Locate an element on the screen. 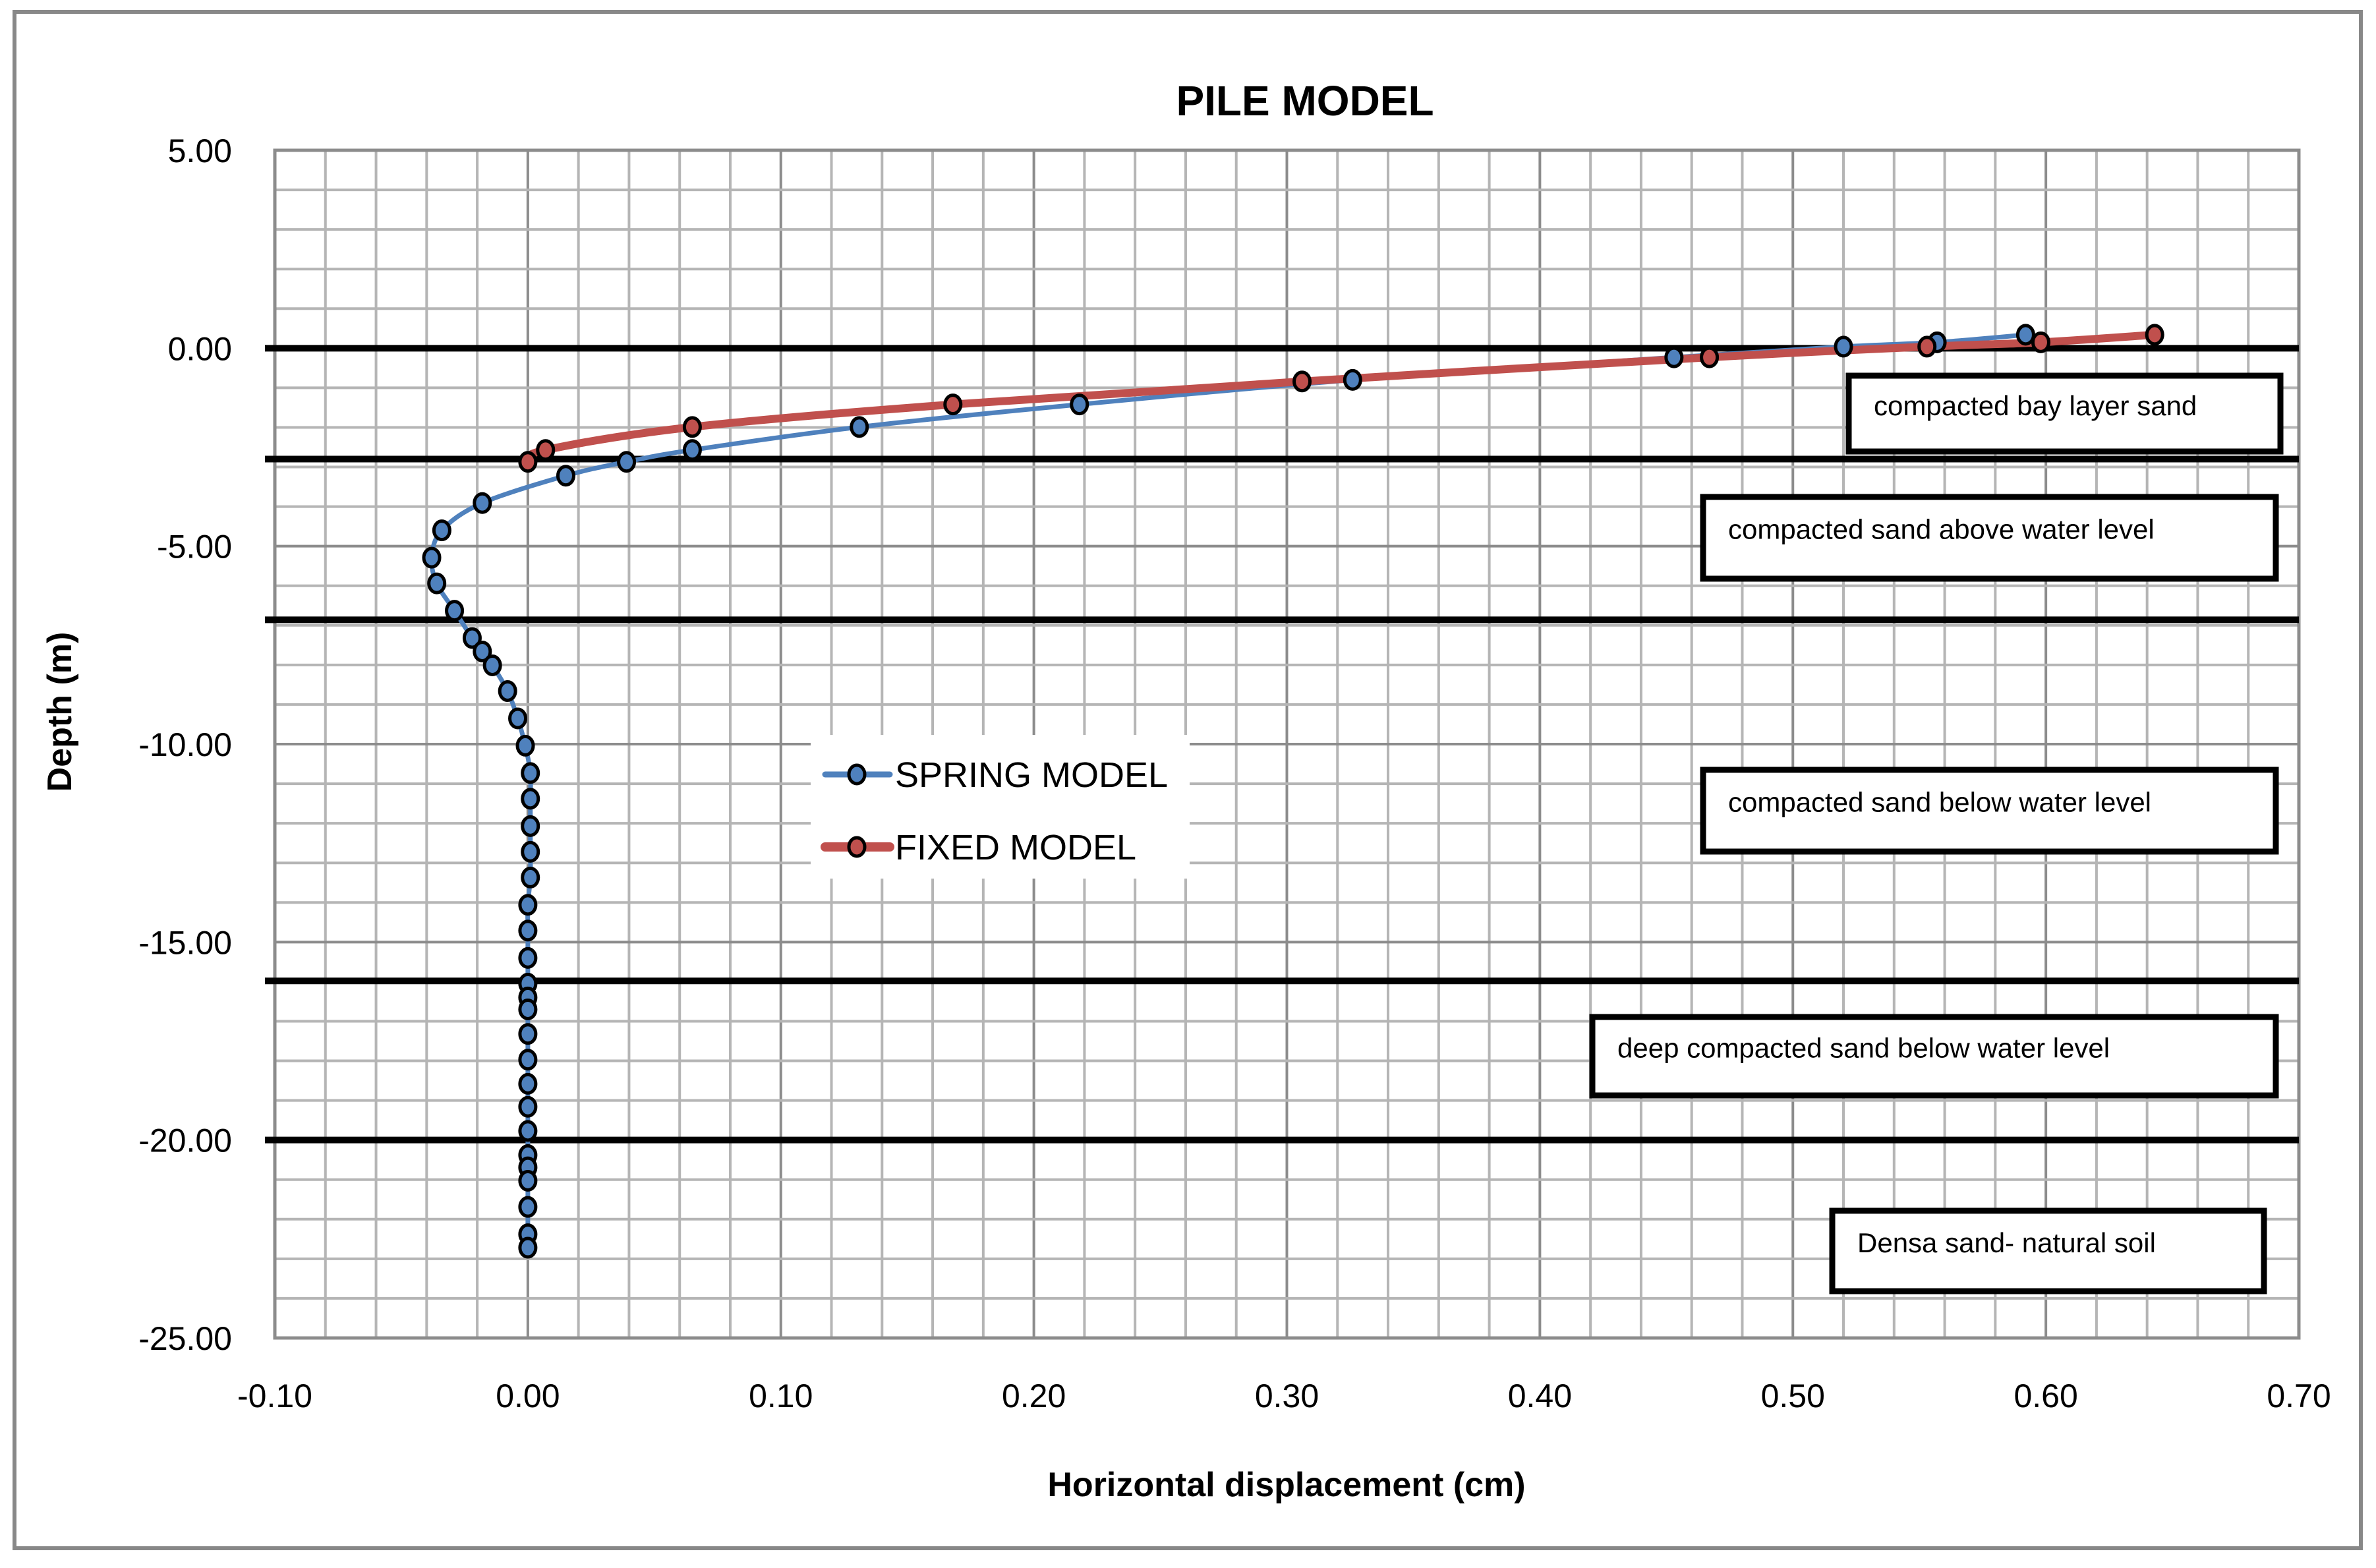 This screenshot has width=2376, height=1568. legend-spring-model-label: SPRING MODEL is located at coordinates (1031, 775).